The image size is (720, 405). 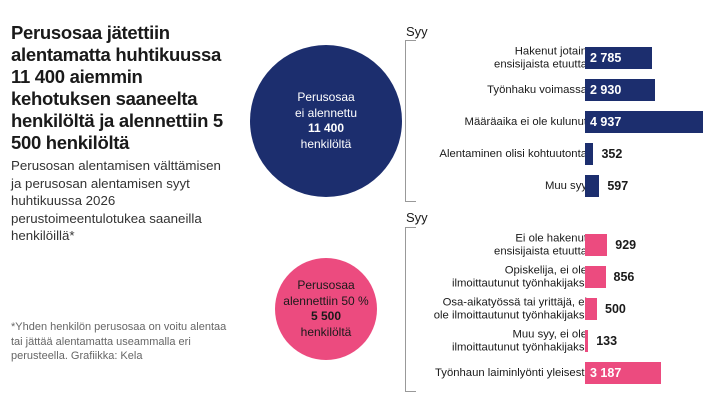 What do you see at coordinates (606, 373) in the screenshot?
I see `value-label: 3 187` at bounding box center [606, 373].